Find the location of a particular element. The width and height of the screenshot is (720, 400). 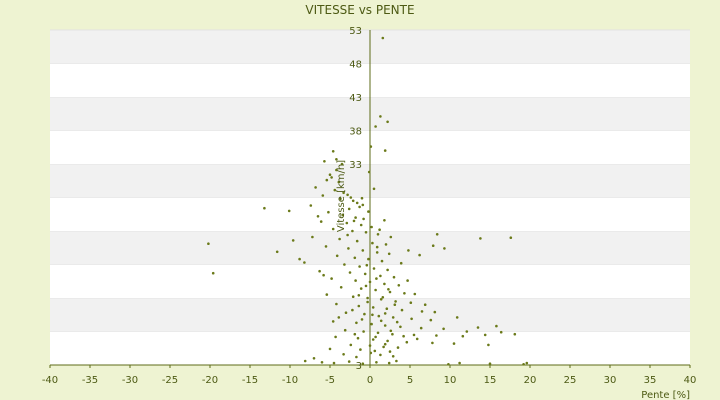

x-tick-label: 35 is located at coordinates (650, 380).